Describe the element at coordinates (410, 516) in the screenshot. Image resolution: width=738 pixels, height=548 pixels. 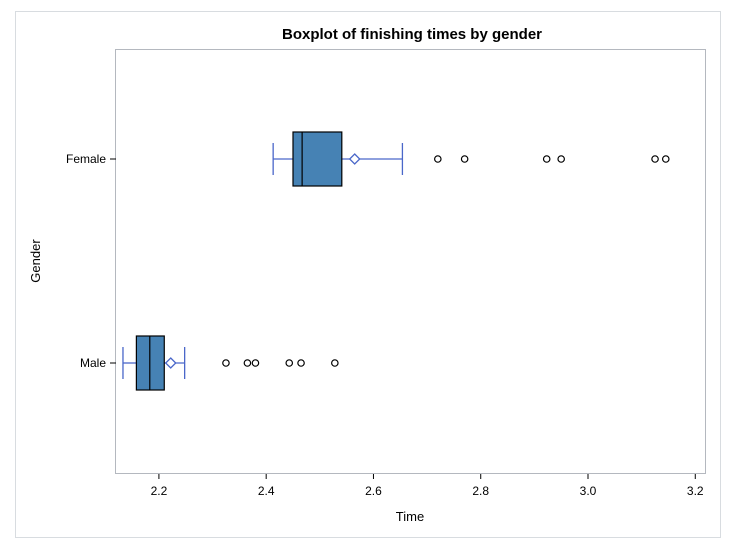
I see `x-axis-label: Time` at that location.